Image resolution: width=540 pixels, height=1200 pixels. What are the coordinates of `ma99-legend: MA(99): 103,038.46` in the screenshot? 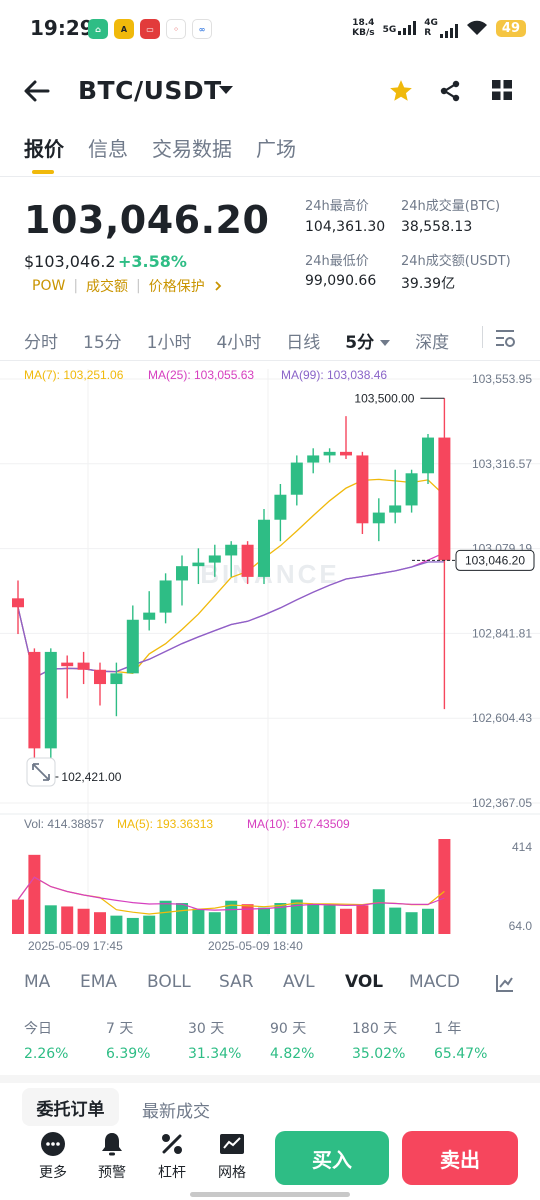 It's located at (334, 375).